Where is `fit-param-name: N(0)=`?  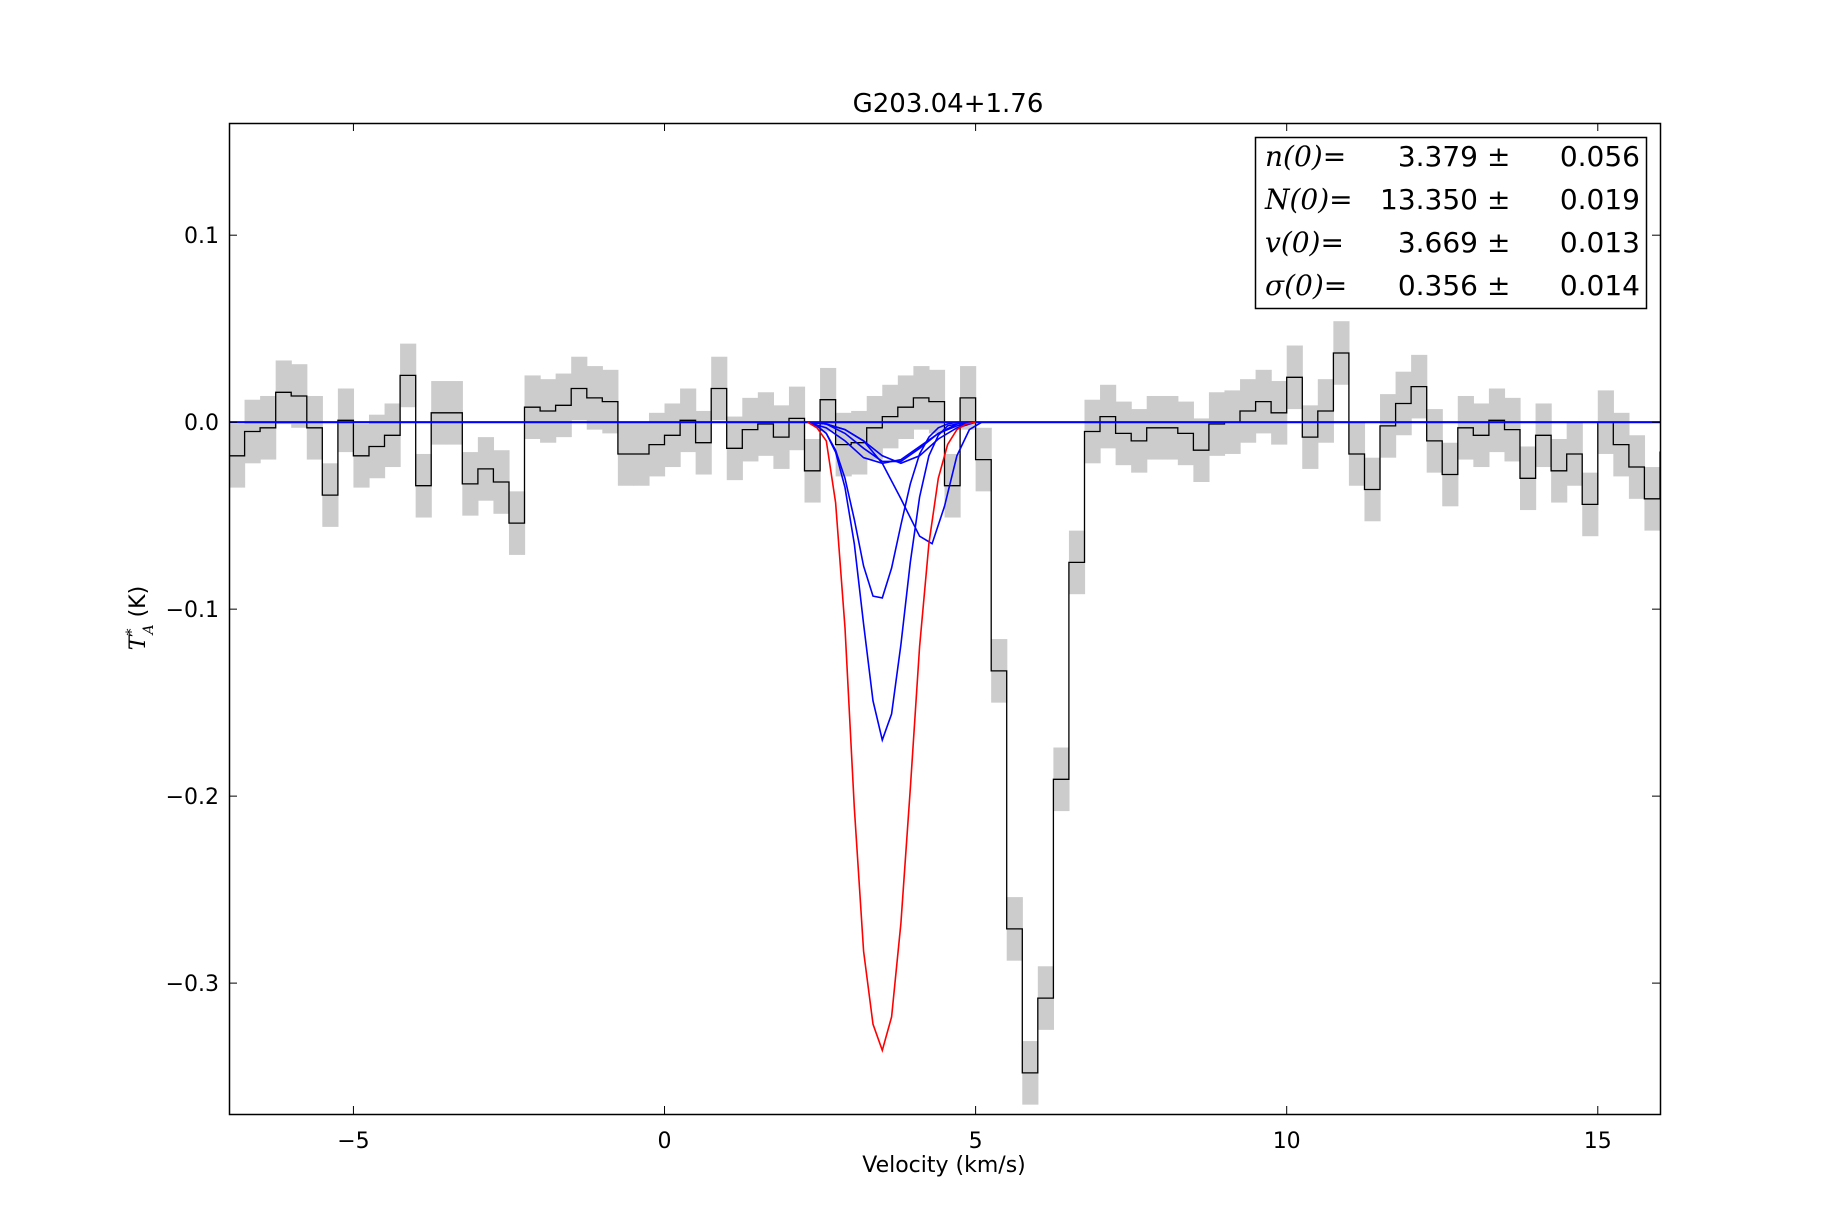
fit-param-name: N(0)= is located at coordinates (1308, 199).